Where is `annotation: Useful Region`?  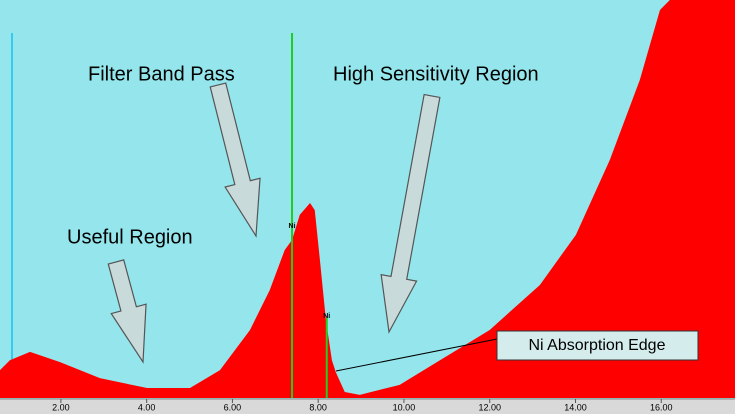 annotation: Useful Region is located at coordinates (130, 237).